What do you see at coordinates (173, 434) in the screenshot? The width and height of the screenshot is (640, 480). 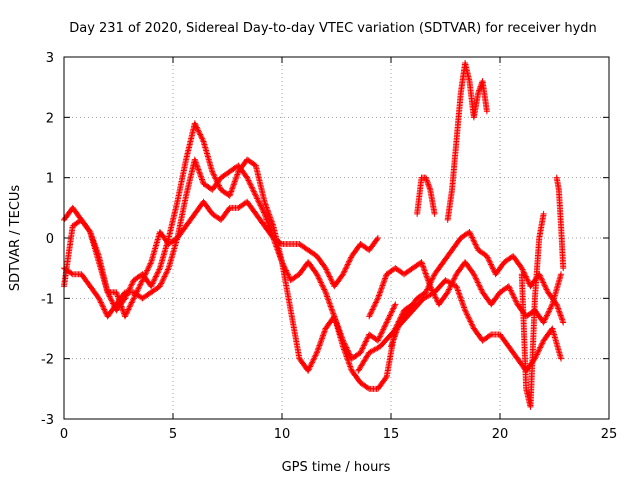 I see `x-tick-label: 5` at bounding box center [173, 434].